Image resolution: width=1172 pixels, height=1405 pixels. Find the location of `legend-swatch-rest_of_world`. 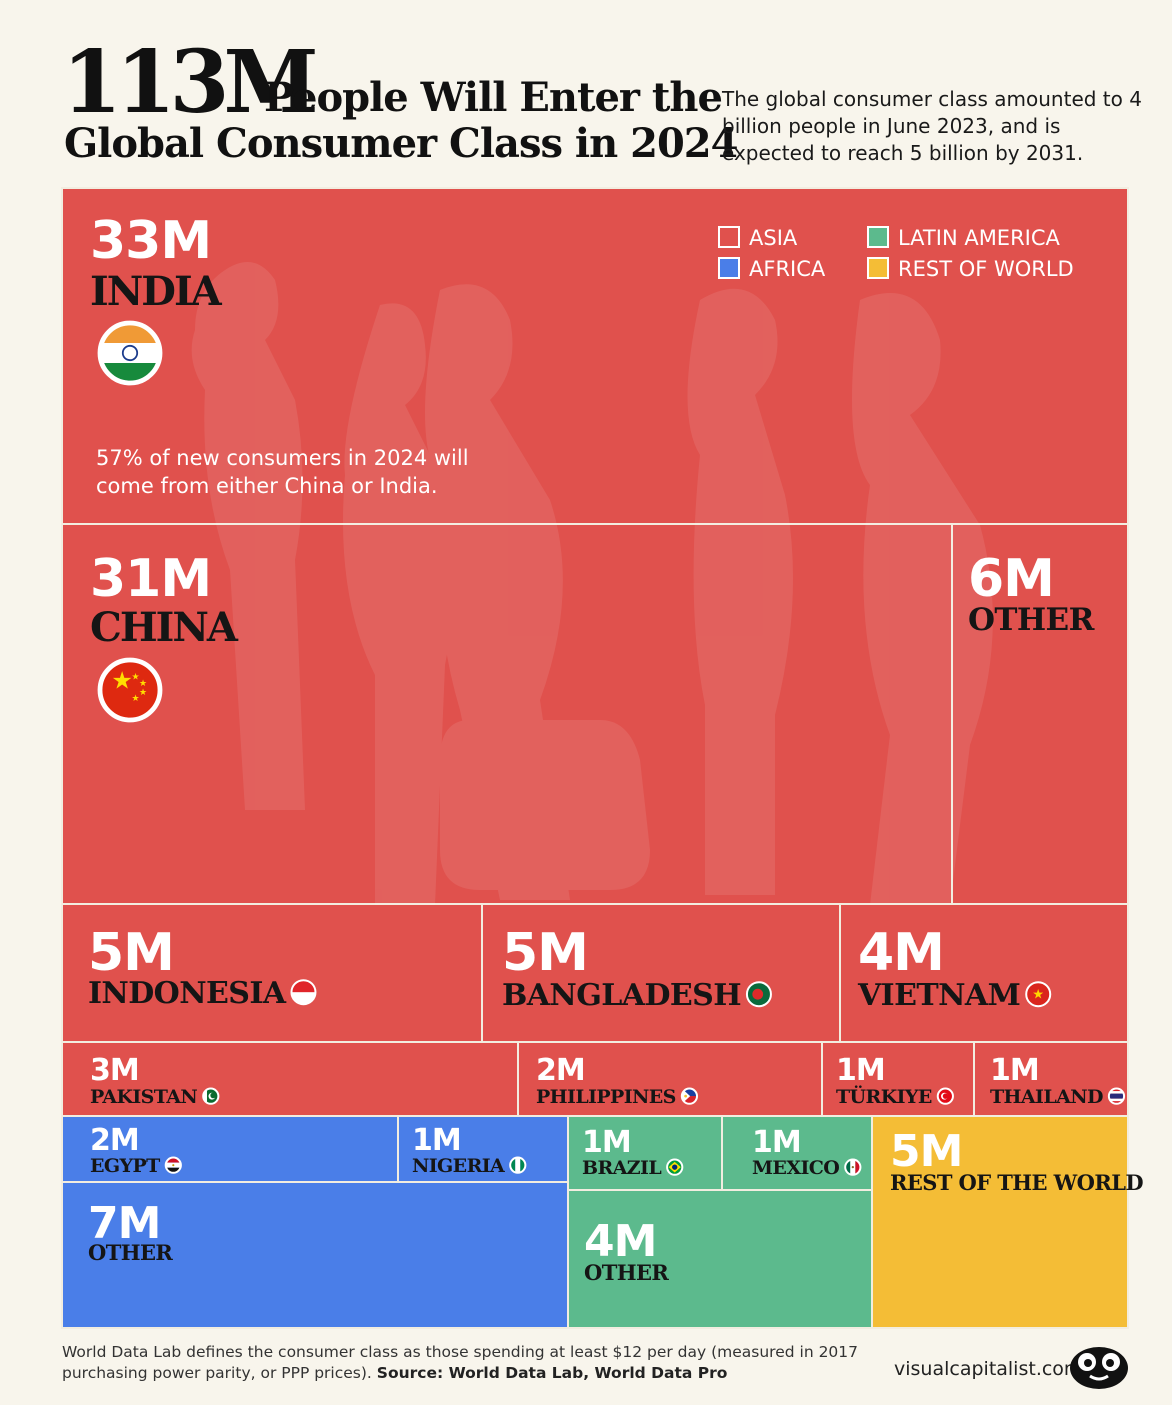

legend-swatch-rest_of_world is located at coordinates (878, 268).